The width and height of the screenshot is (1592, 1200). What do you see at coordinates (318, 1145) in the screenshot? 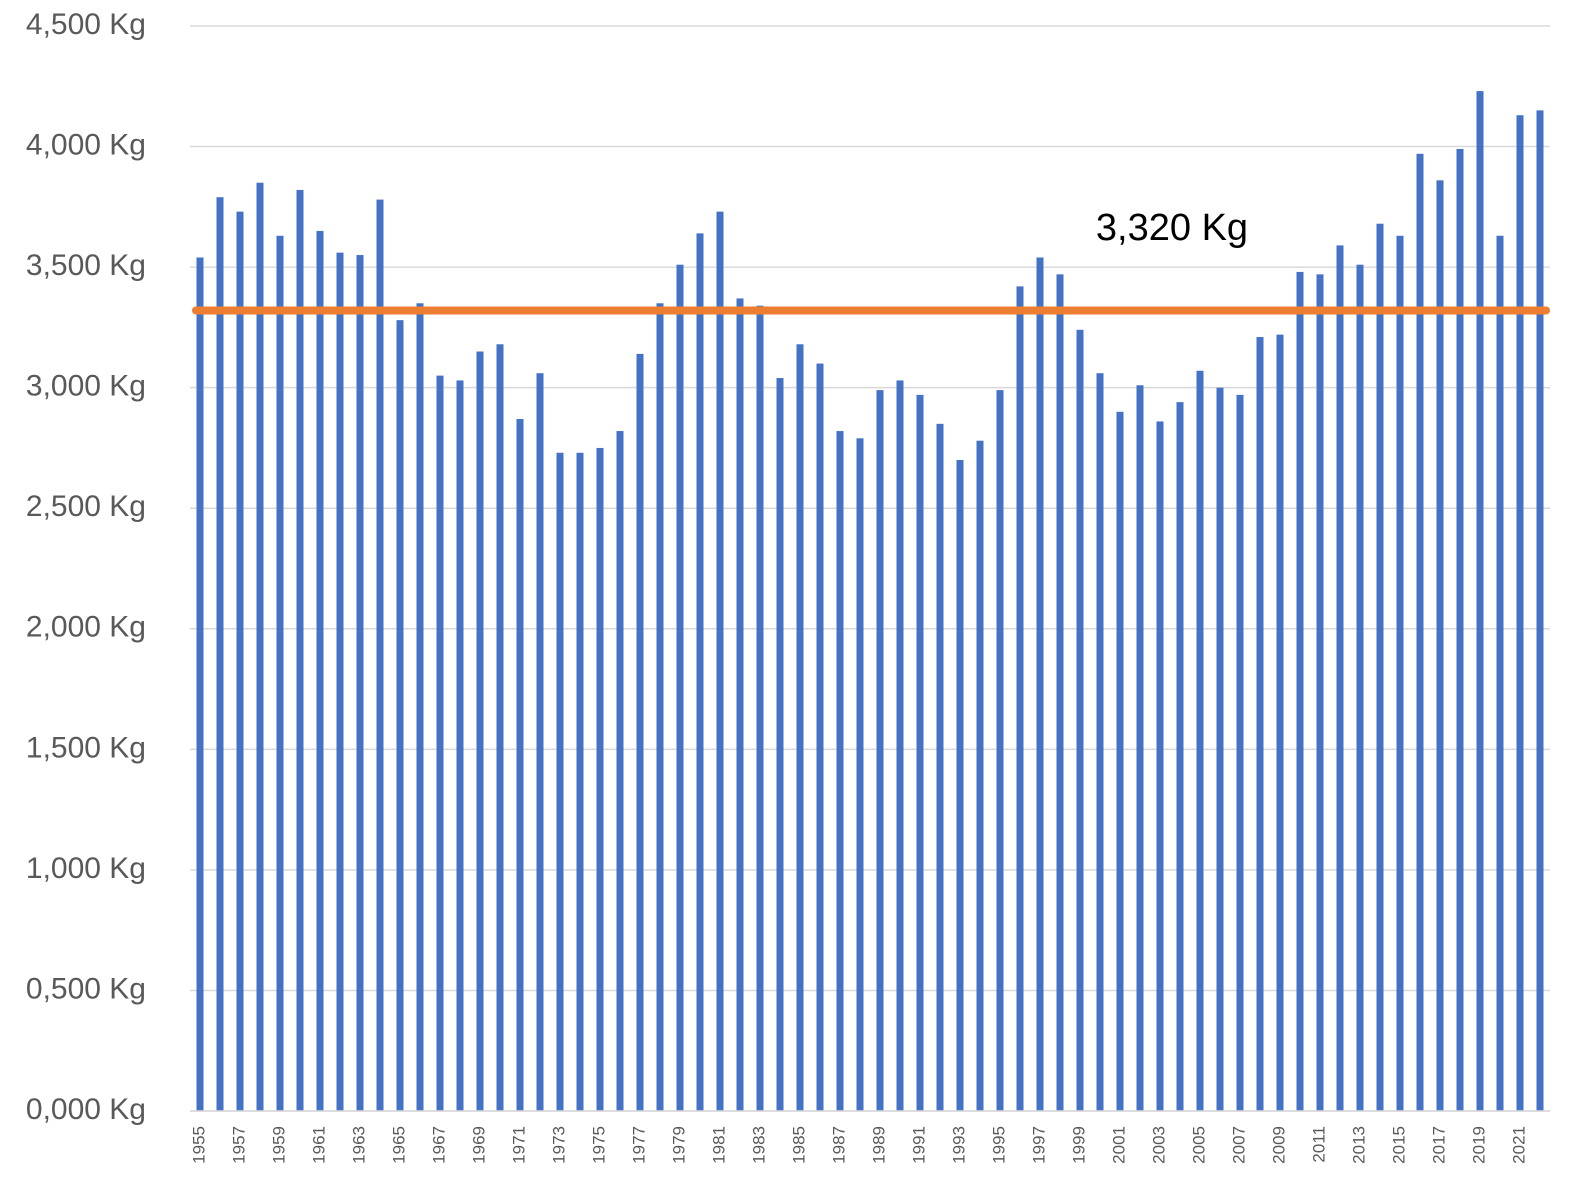
I see `x-tick-label: 1961` at bounding box center [318, 1145].